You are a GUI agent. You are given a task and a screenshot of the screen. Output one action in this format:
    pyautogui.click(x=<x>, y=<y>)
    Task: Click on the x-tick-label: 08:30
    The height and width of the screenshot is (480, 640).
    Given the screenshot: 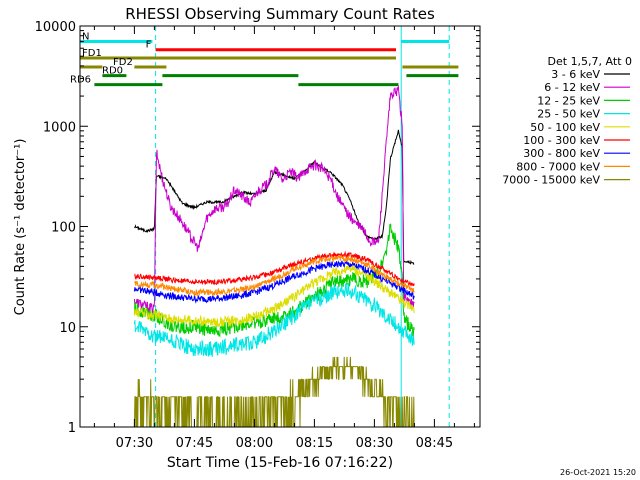 What is the action you would take?
    pyautogui.click(x=374, y=443)
    